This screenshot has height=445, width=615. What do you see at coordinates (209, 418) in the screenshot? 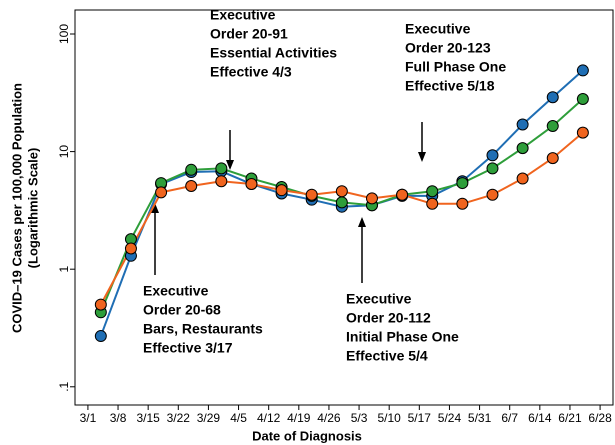
I see `x-tick-label: 3/29` at bounding box center [209, 418].